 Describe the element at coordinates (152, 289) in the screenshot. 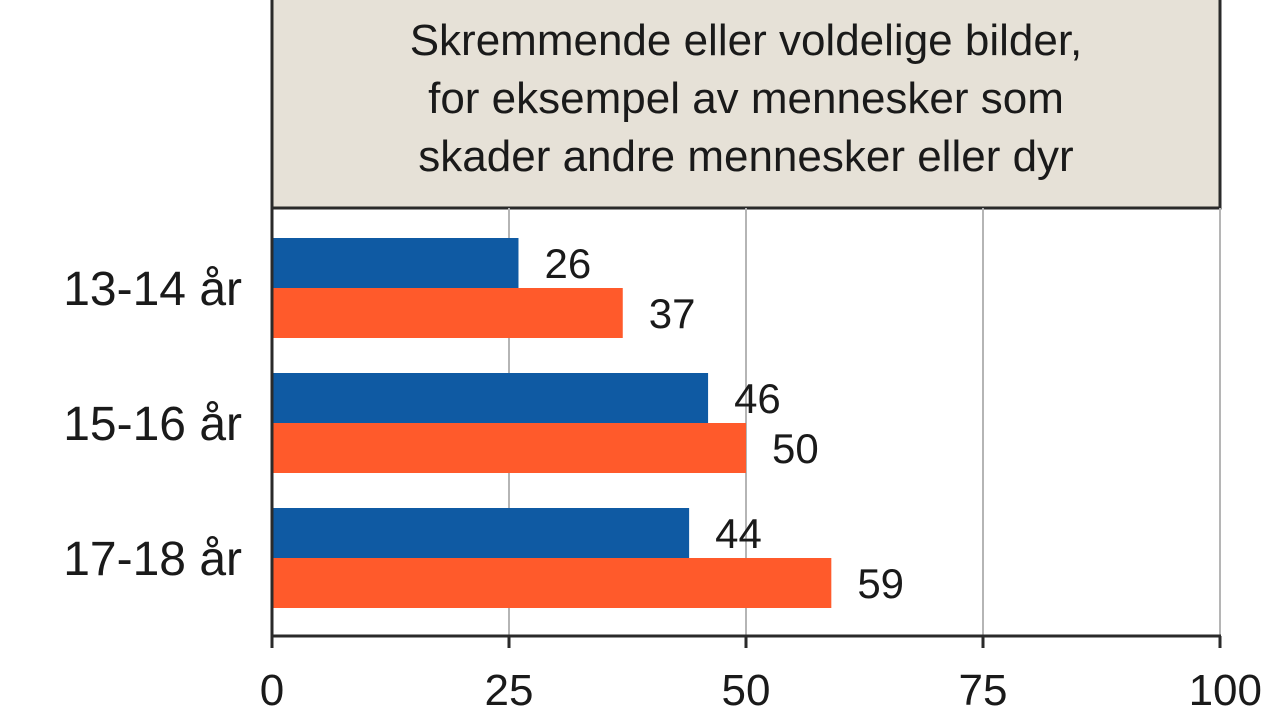

I see `category-label-1: 13-14 år` at that location.